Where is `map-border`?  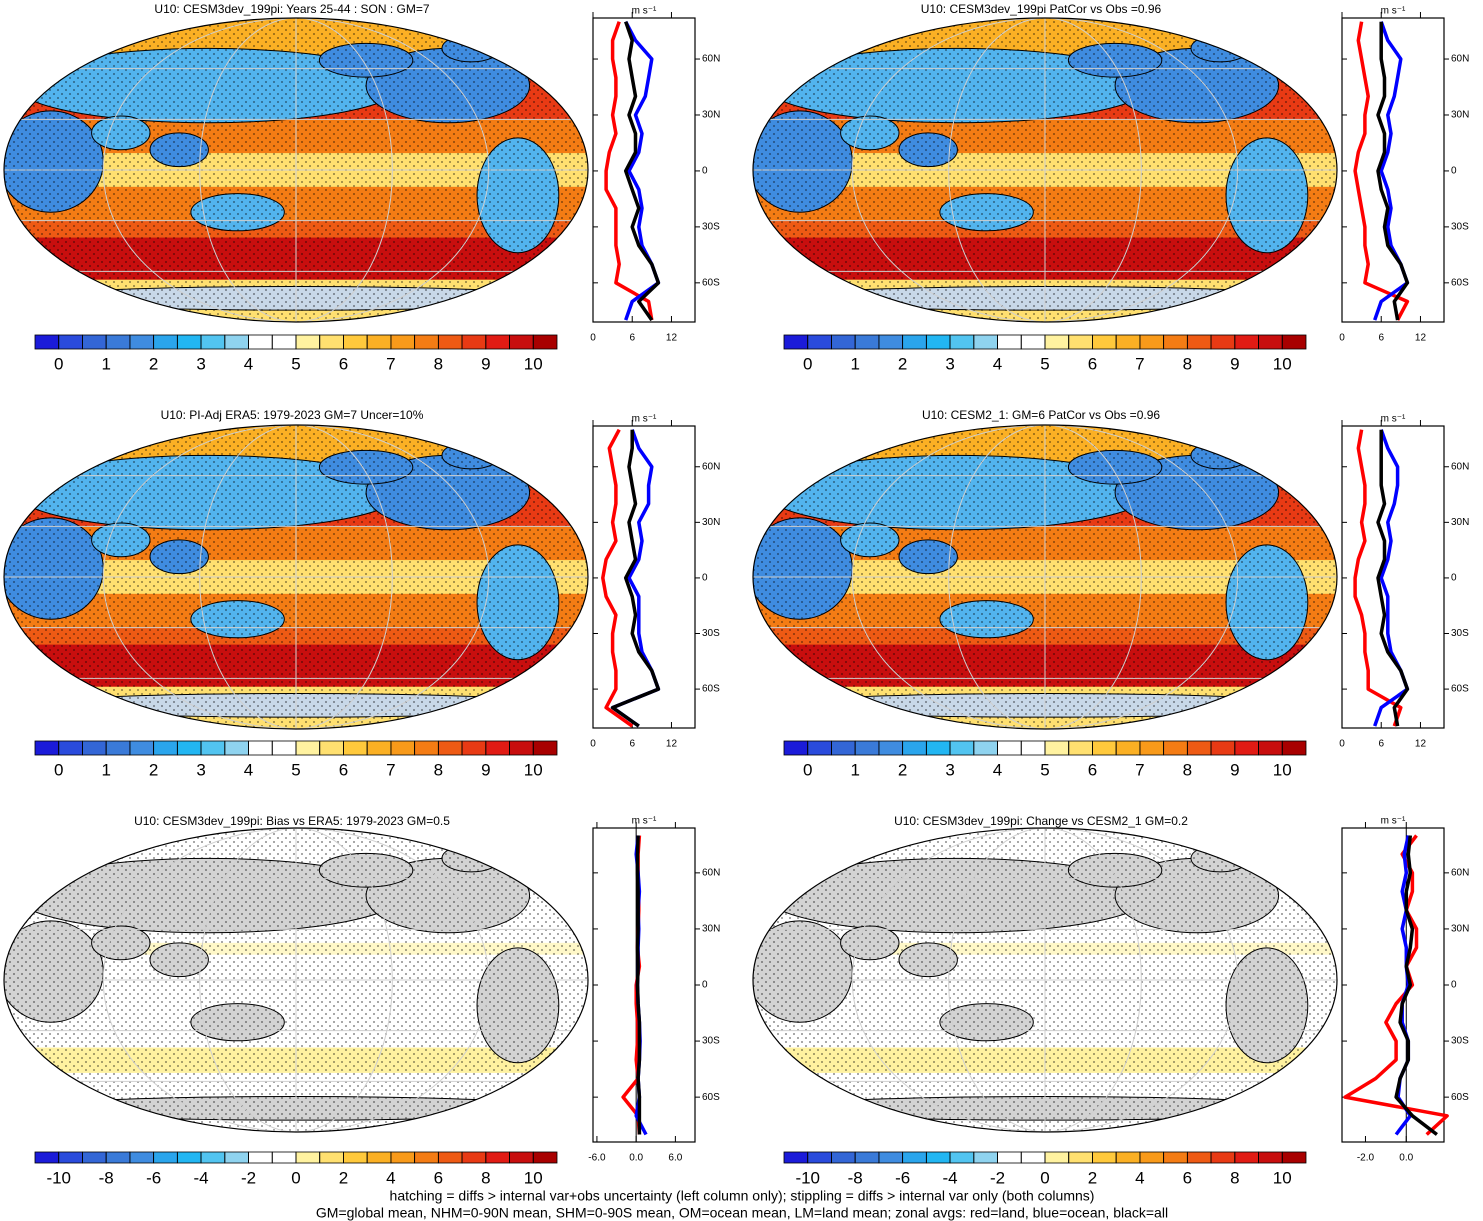
map-border is located at coordinates (1045, 577).